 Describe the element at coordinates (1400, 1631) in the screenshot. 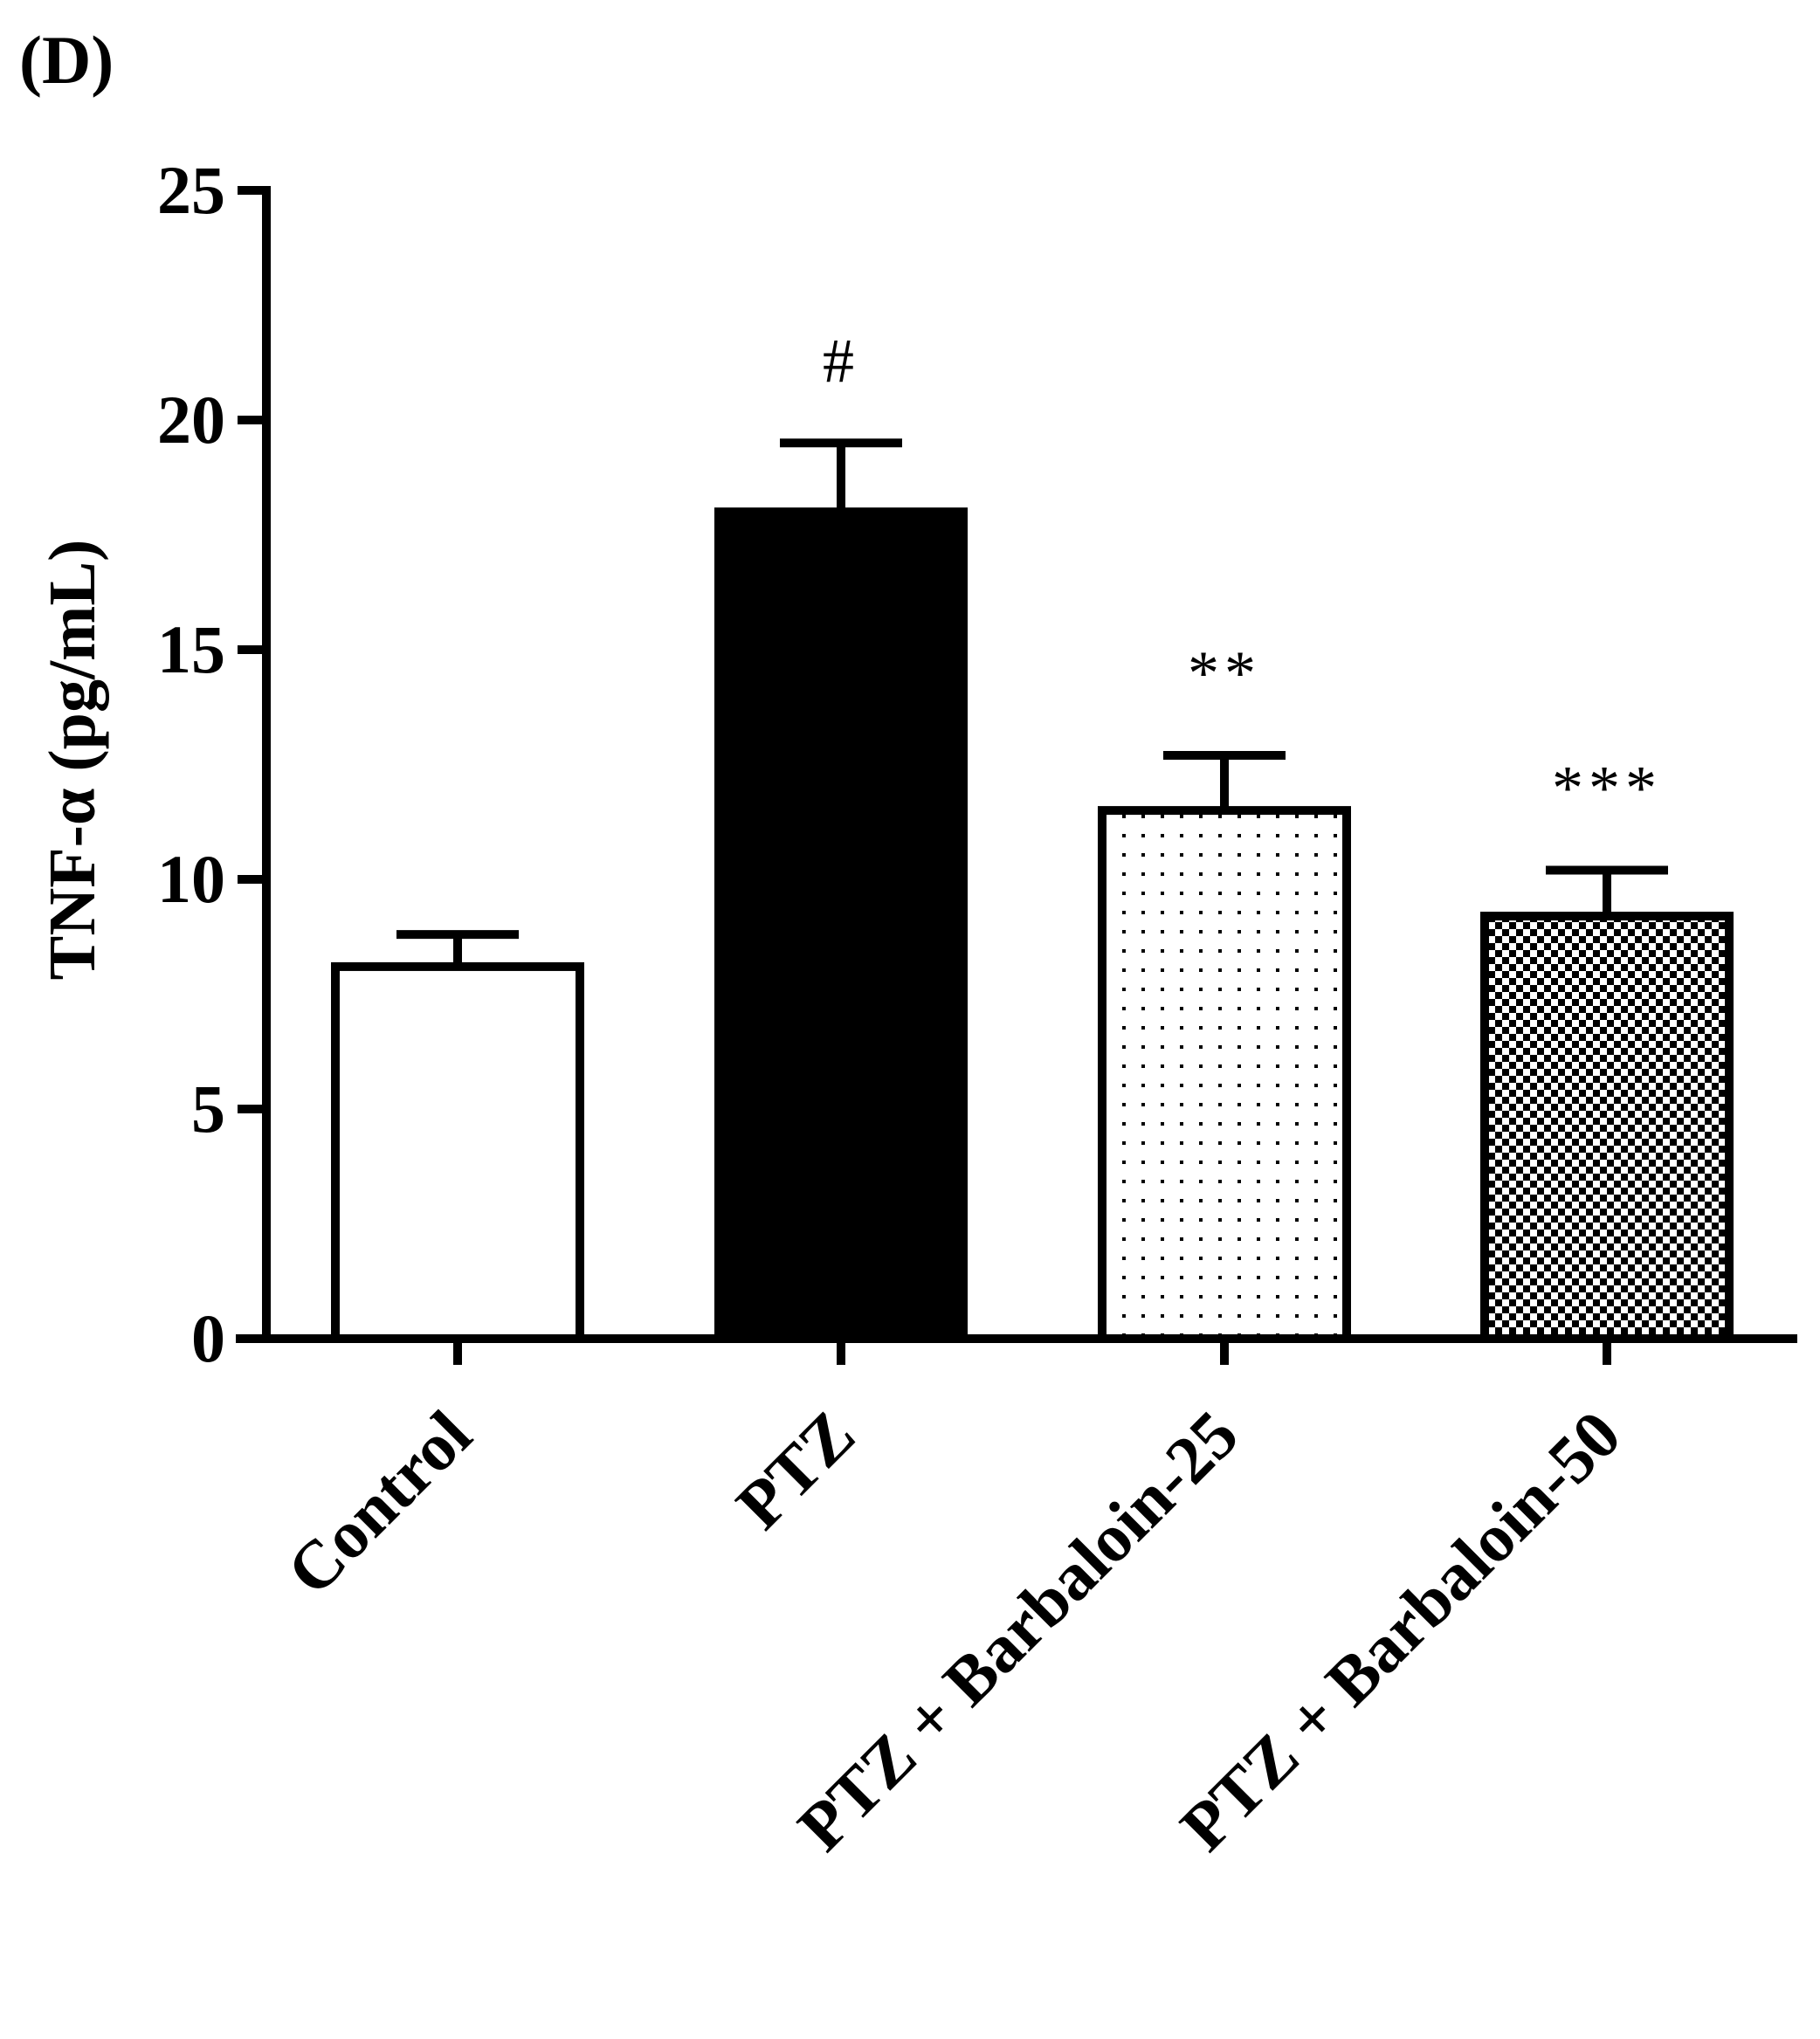

I see `x-tick-label: PTZ + Barbaloin-50` at that location.